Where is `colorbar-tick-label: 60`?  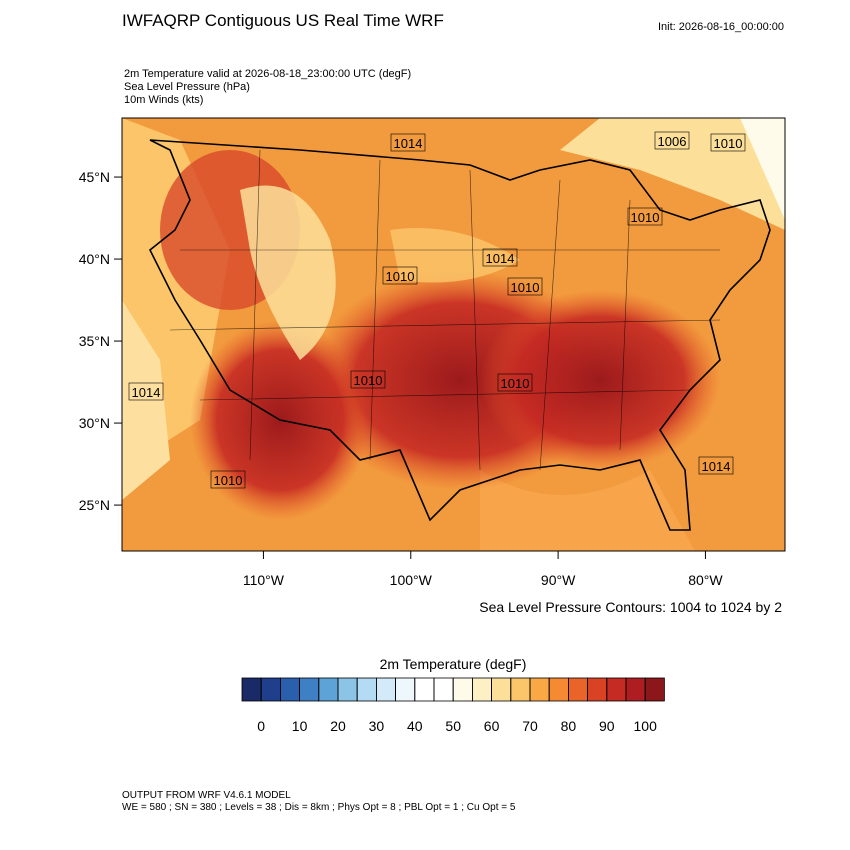 colorbar-tick-label: 60 is located at coordinates (492, 726).